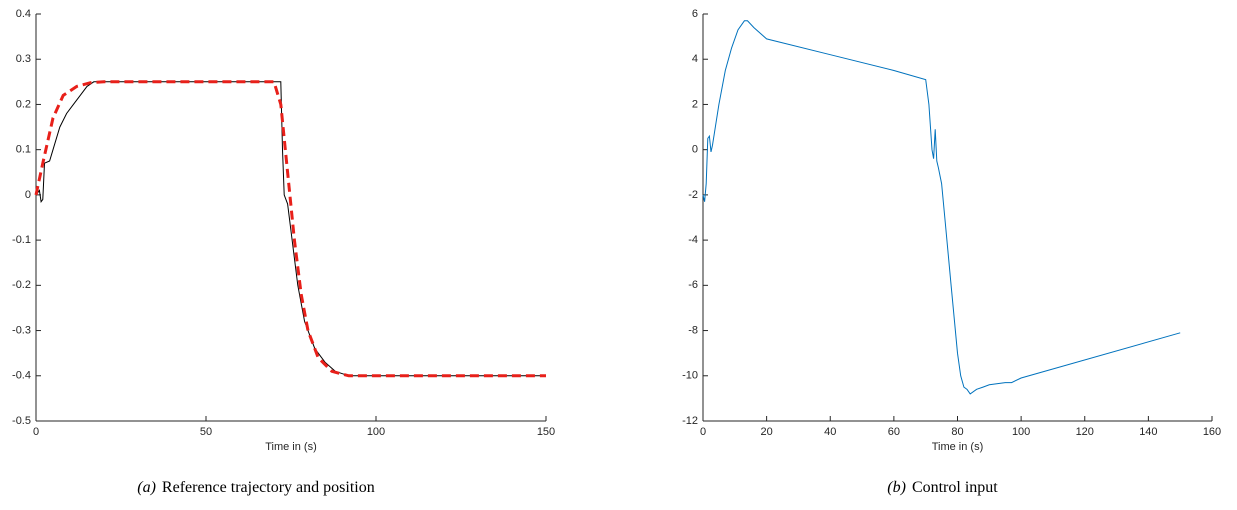  Describe the element at coordinates (957, 432) in the screenshot. I see `x-tick-label: 80` at that location.